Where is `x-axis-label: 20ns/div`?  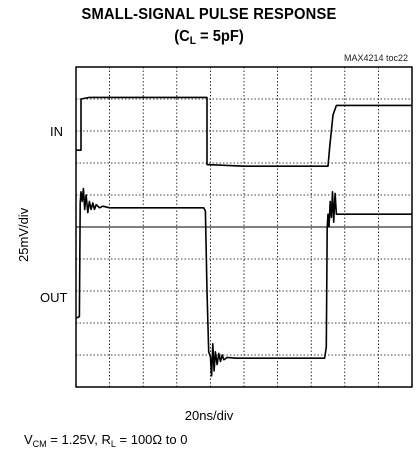
x-axis-label: 20ns/div is located at coordinates (209, 415).